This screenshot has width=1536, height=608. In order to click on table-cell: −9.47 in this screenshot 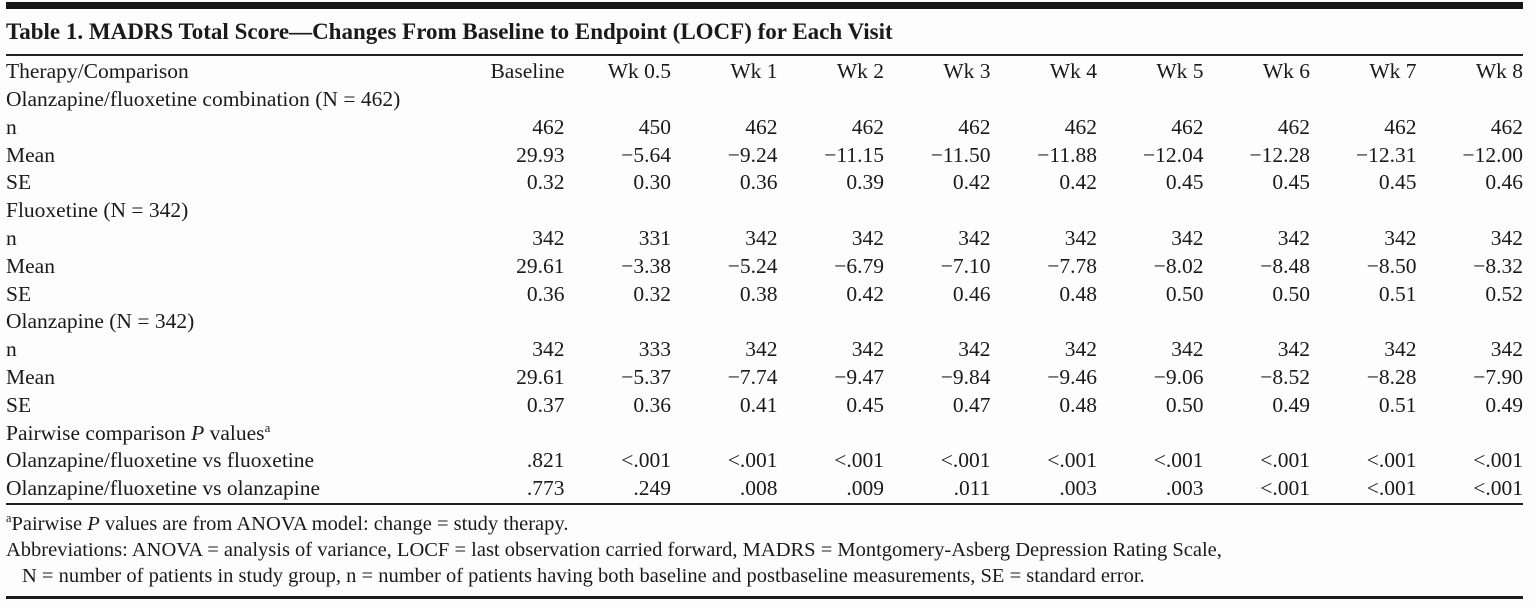, I will do `click(859, 376)`.